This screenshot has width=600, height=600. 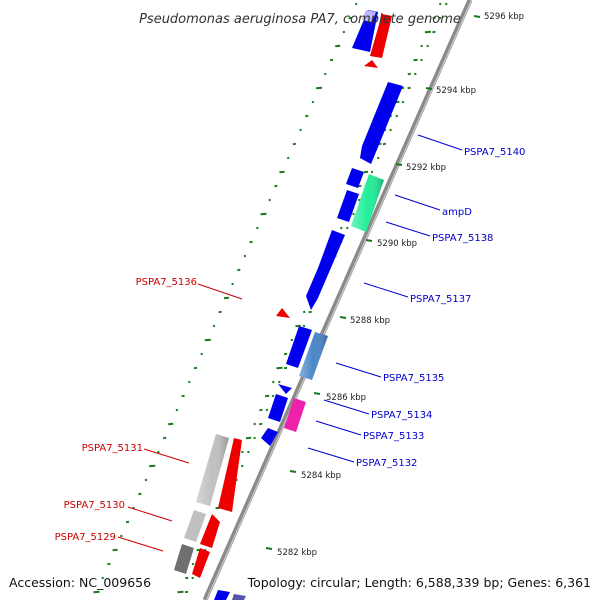 What do you see at coordinates (457, 212) in the screenshot?
I see `gene-label-ampd: ampD` at bounding box center [457, 212].